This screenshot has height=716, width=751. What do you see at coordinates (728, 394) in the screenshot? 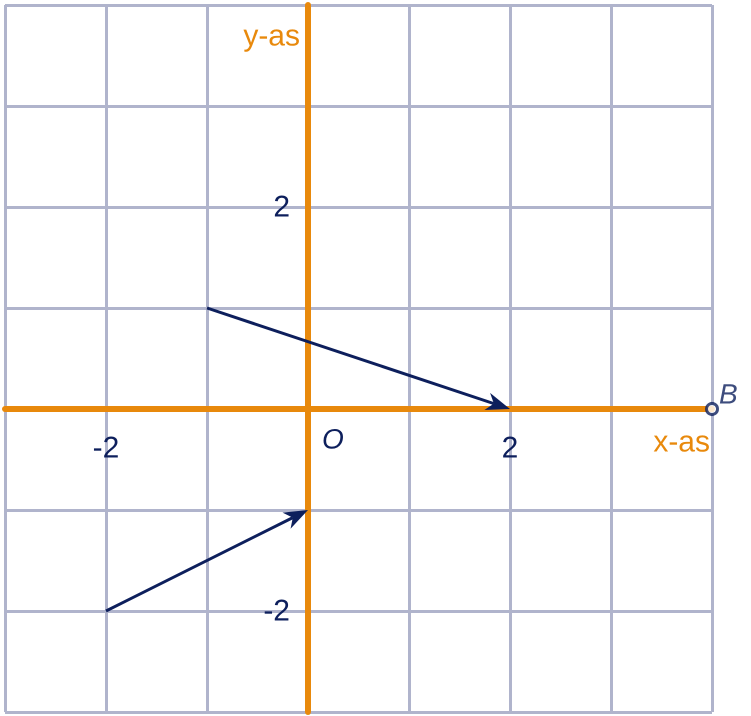
I see `series-label: B` at bounding box center [728, 394].